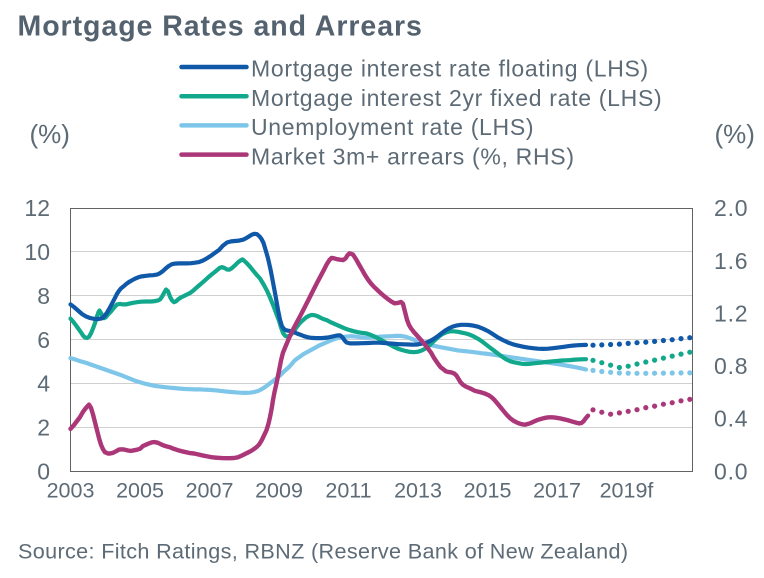  Describe the element at coordinates (37, 252) in the screenshot. I see `svg-text: 10` at that location.